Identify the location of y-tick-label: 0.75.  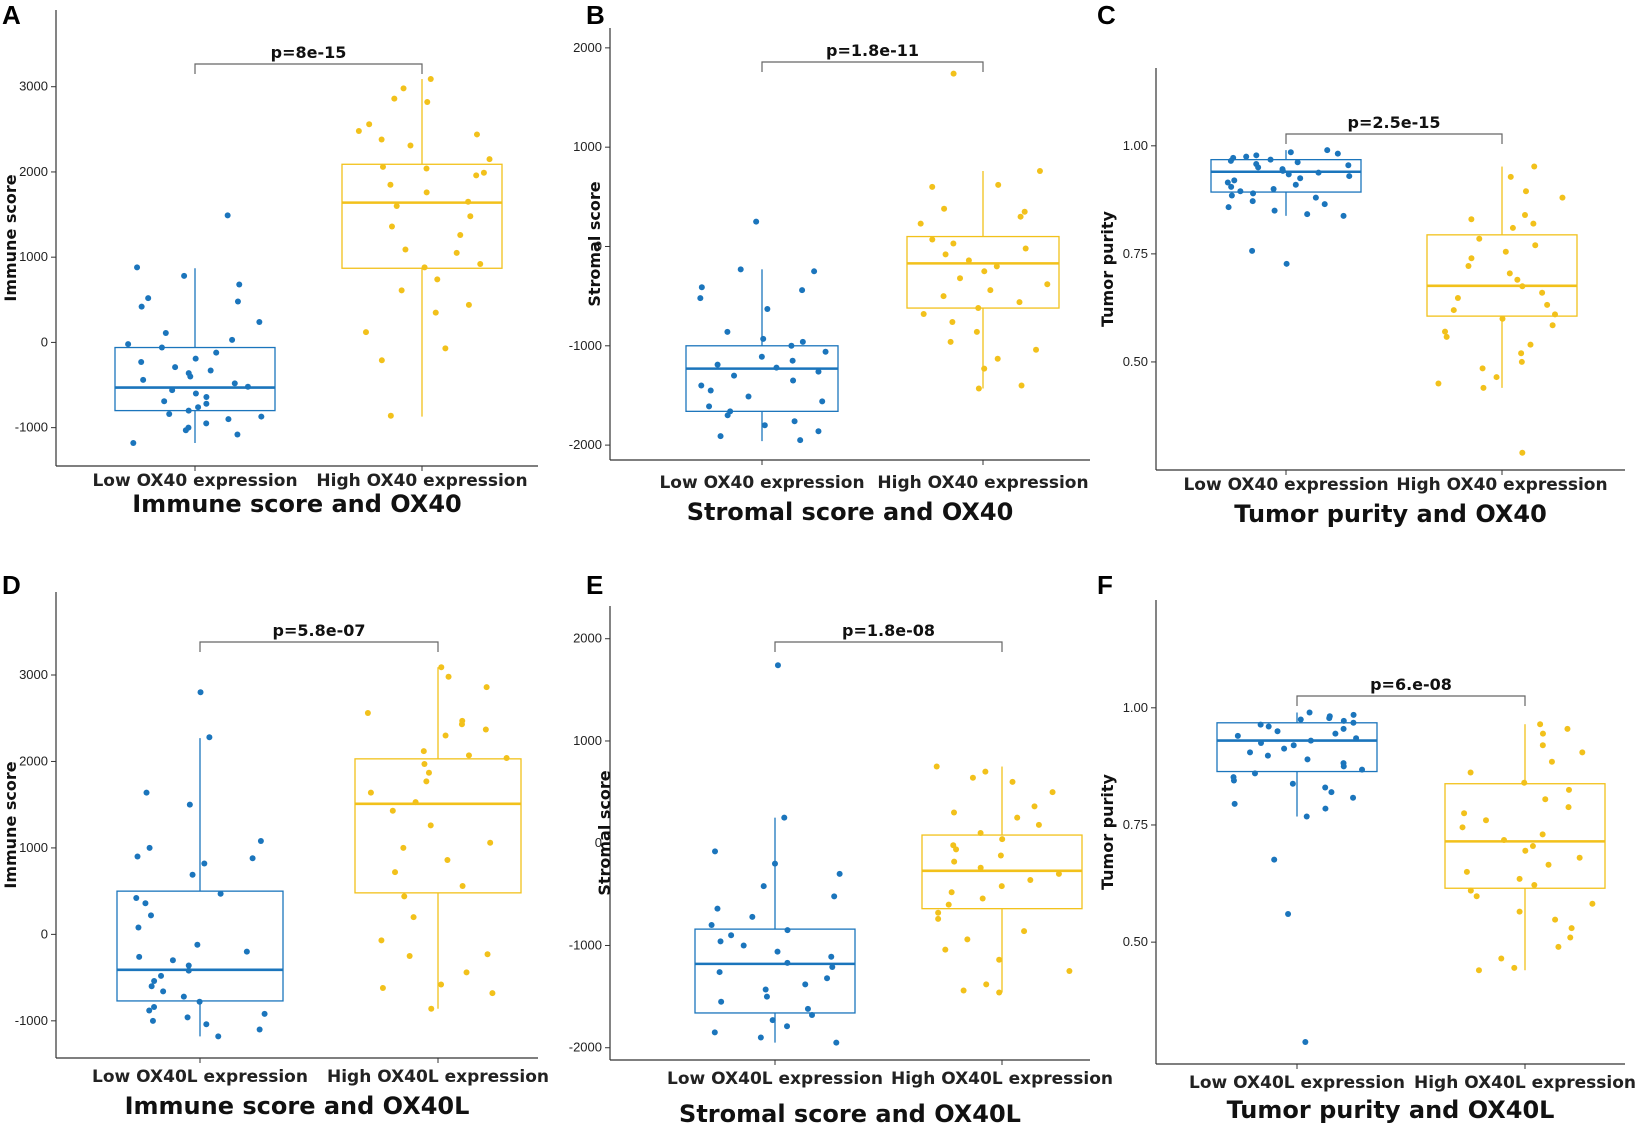
(1135, 253).